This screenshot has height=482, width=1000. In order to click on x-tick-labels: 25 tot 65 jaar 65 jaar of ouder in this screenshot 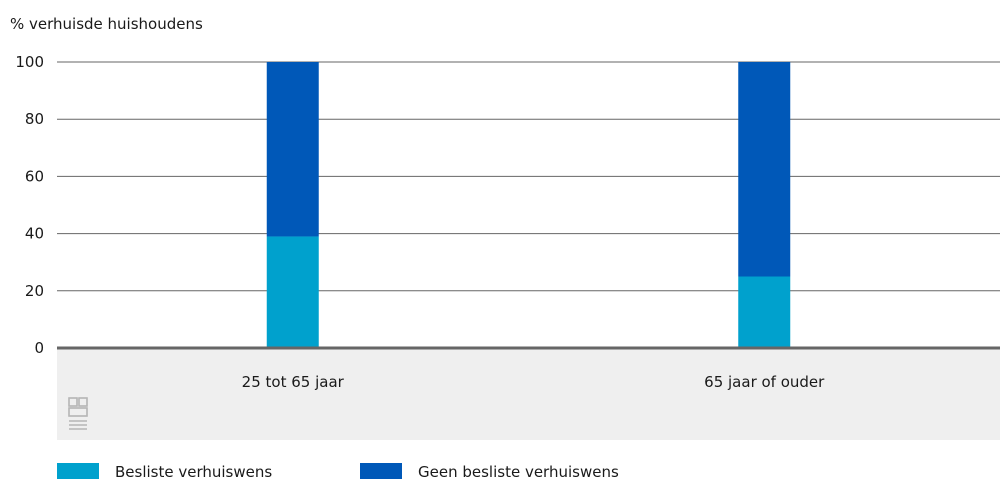, I will do `click(533, 382)`.